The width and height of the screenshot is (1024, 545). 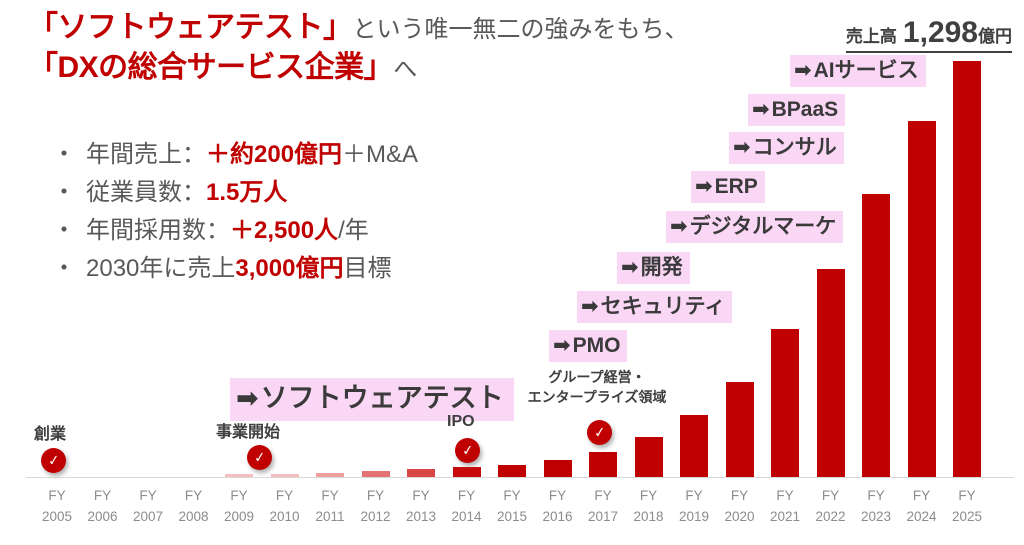 I want to click on x-axis-label-fy2023: FY 2023, so click(x=876, y=506).